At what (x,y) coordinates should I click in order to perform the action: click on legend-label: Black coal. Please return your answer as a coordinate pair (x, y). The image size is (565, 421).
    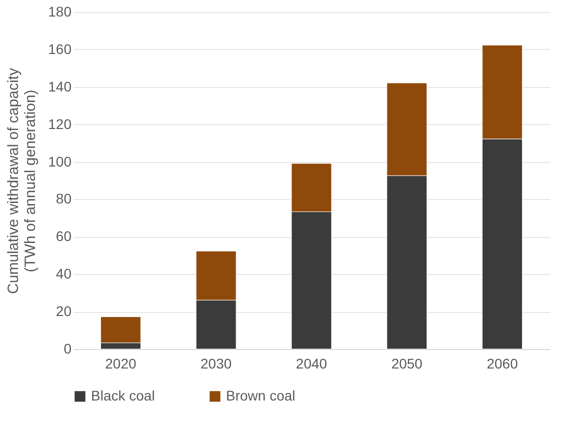
    Looking at the image, I should click on (123, 395).